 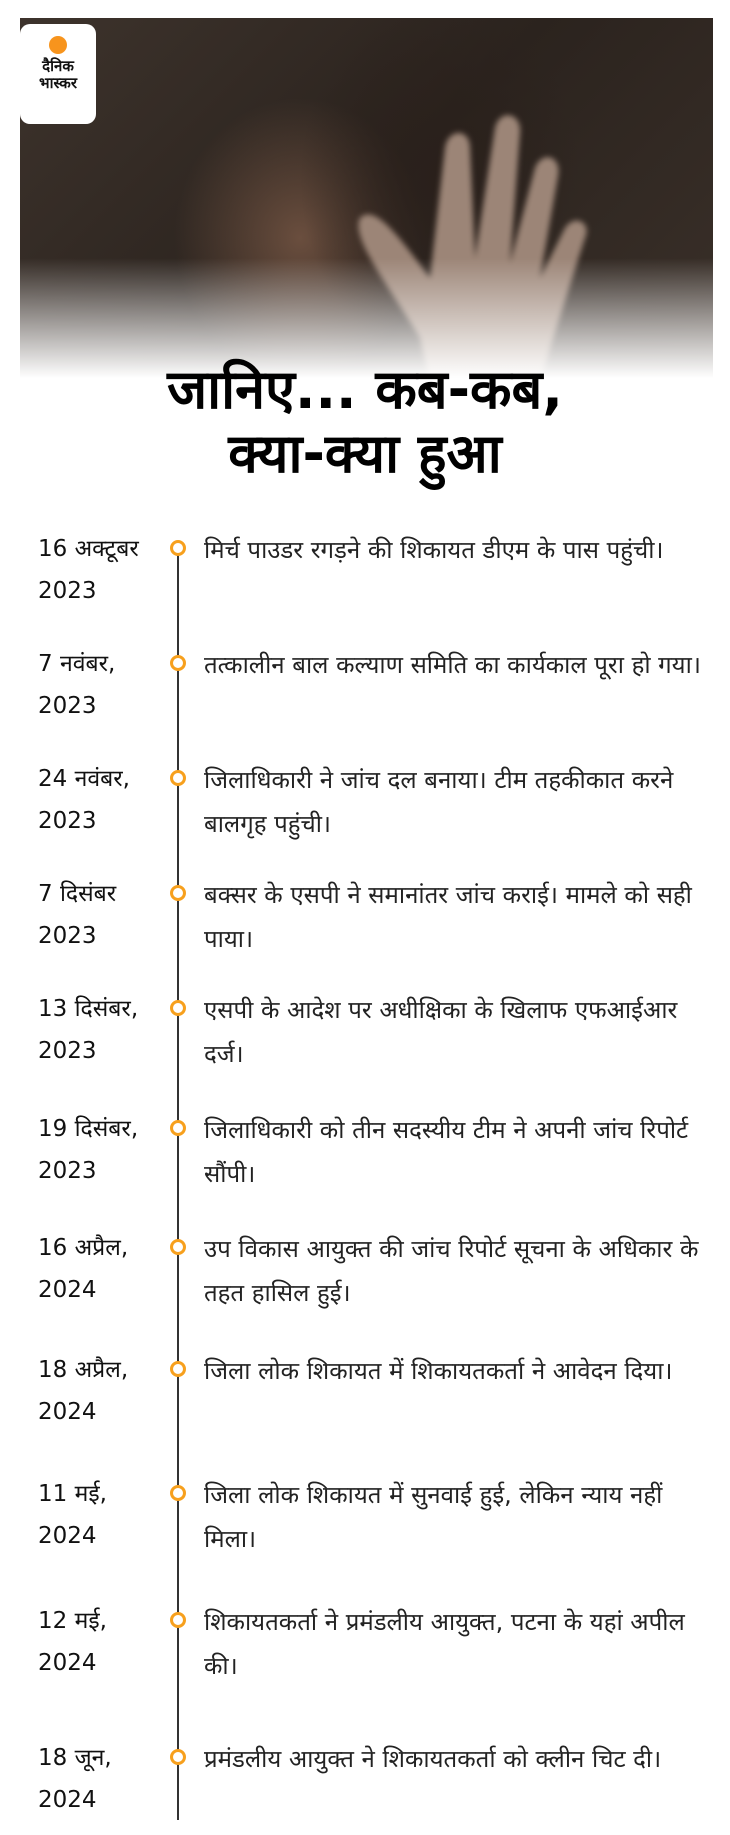 I want to click on logo-text-line1: दैनिक, so click(x=58, y=66).